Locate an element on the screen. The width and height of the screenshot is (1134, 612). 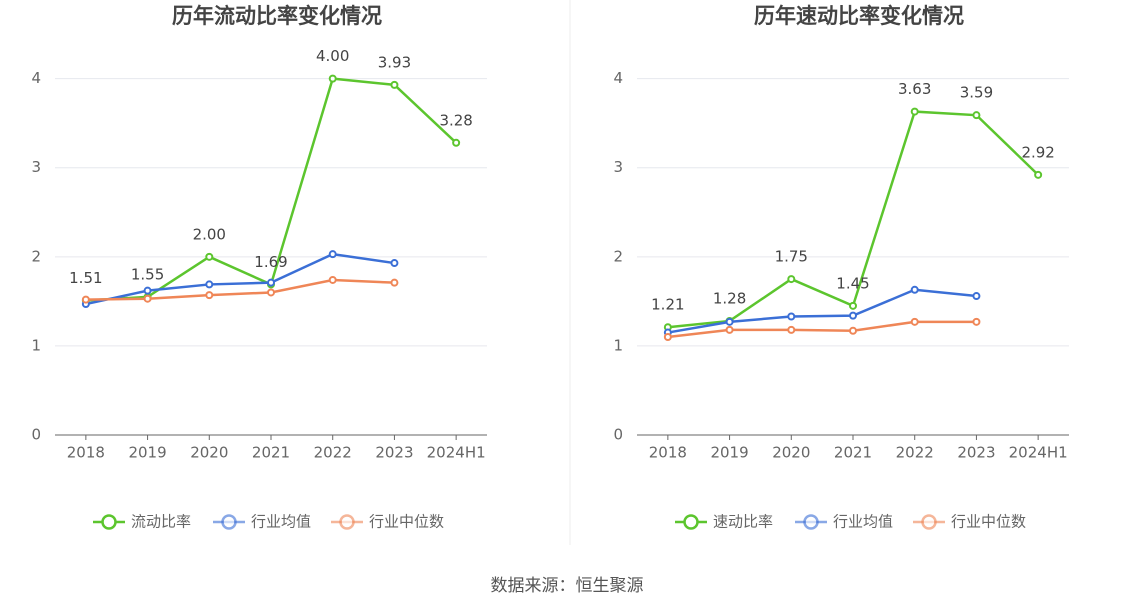
value-label: 2.00 is located at coordinates (209, 234).